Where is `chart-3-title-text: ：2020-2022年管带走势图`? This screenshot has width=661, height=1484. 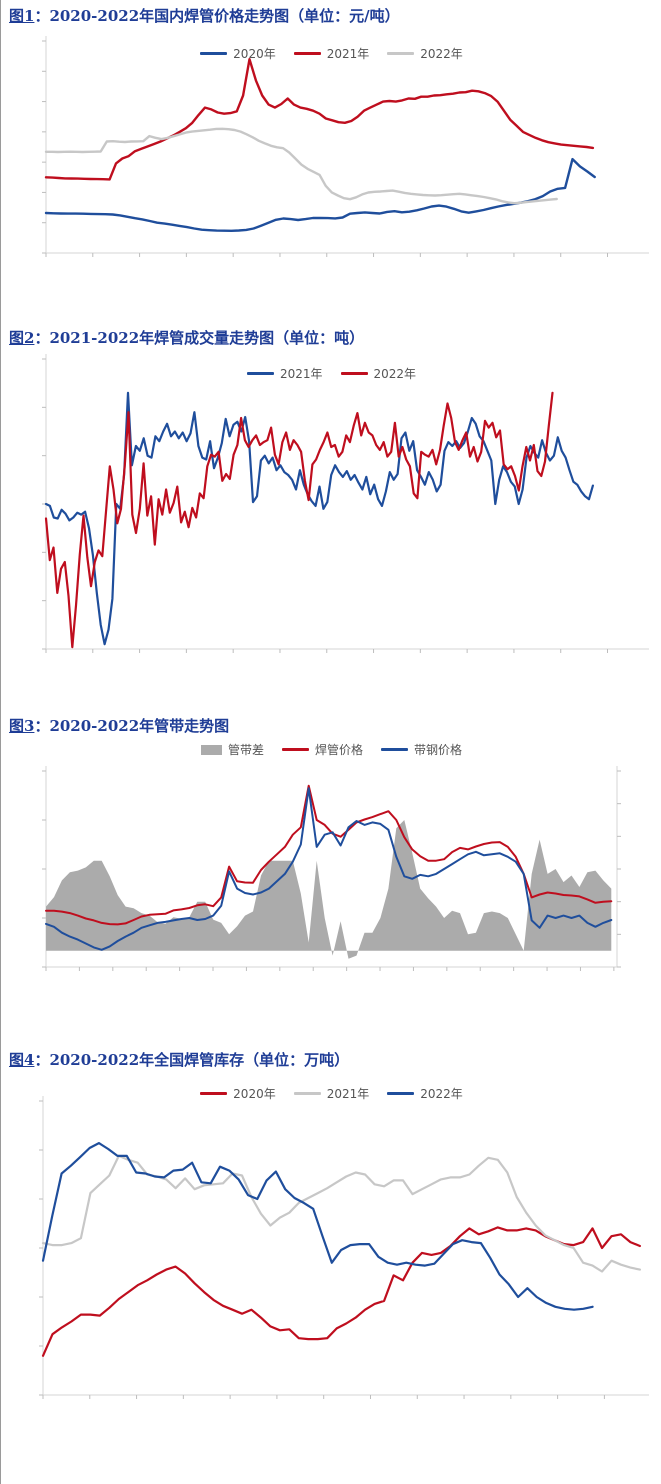 chart-3-title-text: ：2020-2022年管带走势图 is located at coordinates (132, 726).